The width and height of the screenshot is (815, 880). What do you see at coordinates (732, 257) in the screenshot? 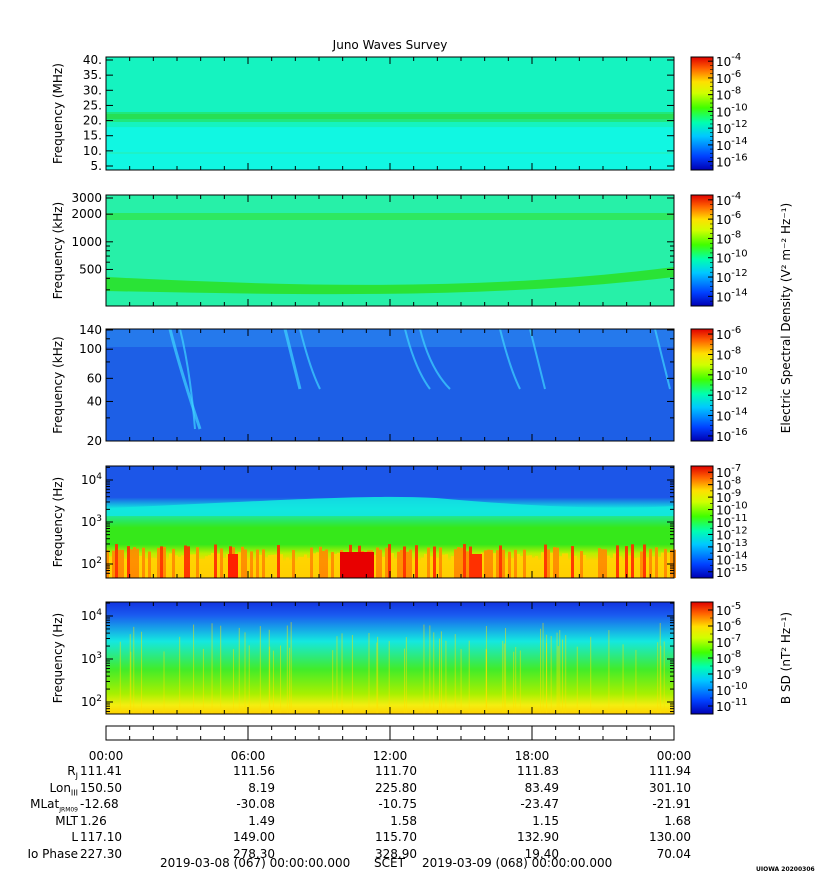
I see `colorbar-tick-label: 10⁻¹⁰` at bounding box center [732, 257].